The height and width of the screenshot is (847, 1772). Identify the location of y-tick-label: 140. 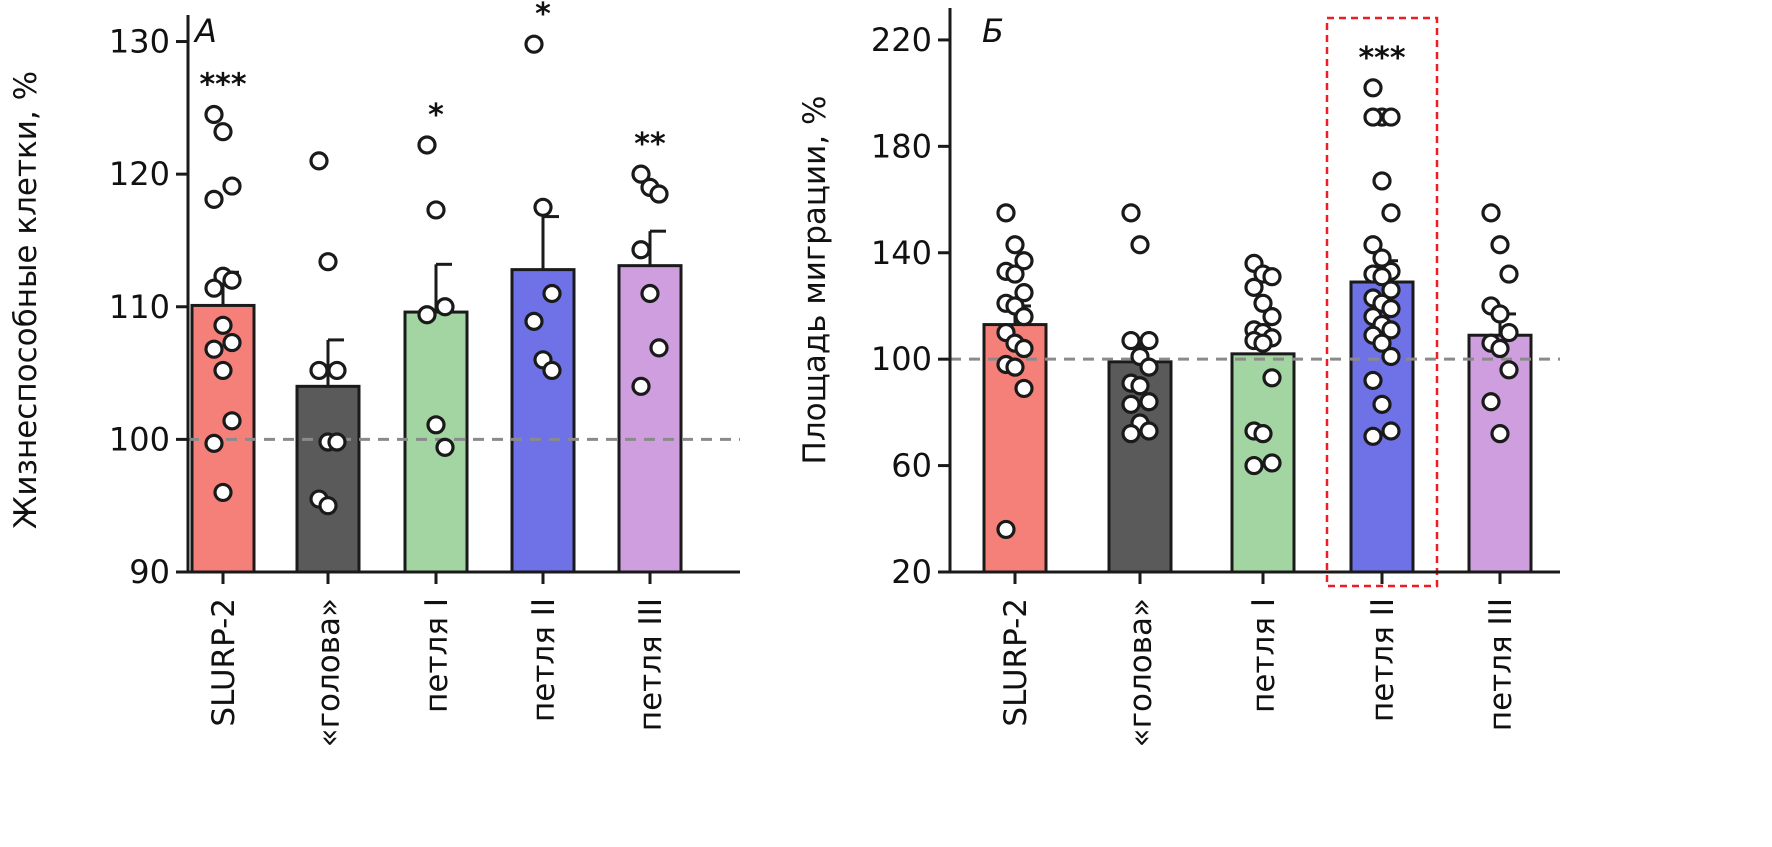
(901, 253).